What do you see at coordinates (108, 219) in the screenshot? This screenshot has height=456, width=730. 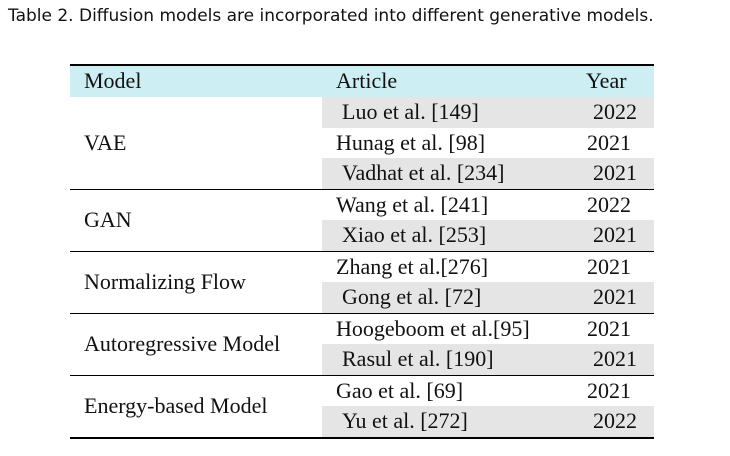 I see `model-name: GAN` at bounding box center [108, 219].